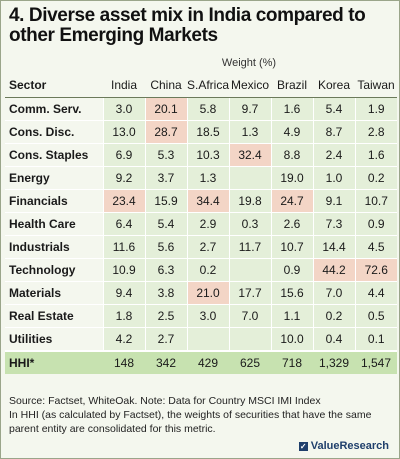 The width and height of the screenshot is (400, 459). I want to click on weight-cell: 3.7, so click(165, 178).